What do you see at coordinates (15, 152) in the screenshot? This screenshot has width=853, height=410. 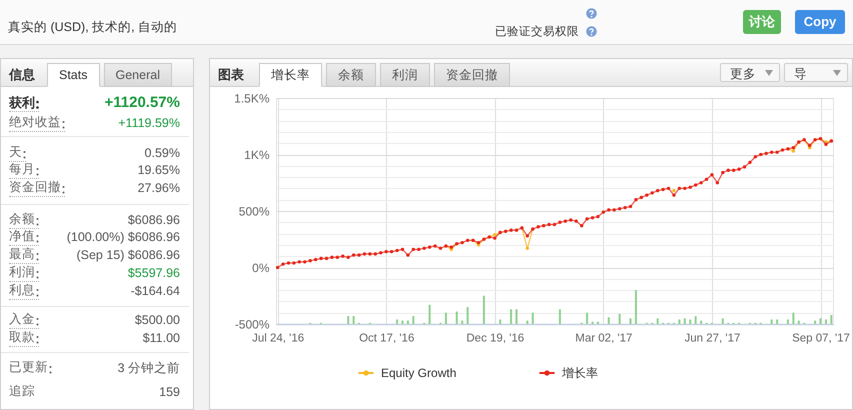 I see `category-label: 天` at bounding box center [15, 152].